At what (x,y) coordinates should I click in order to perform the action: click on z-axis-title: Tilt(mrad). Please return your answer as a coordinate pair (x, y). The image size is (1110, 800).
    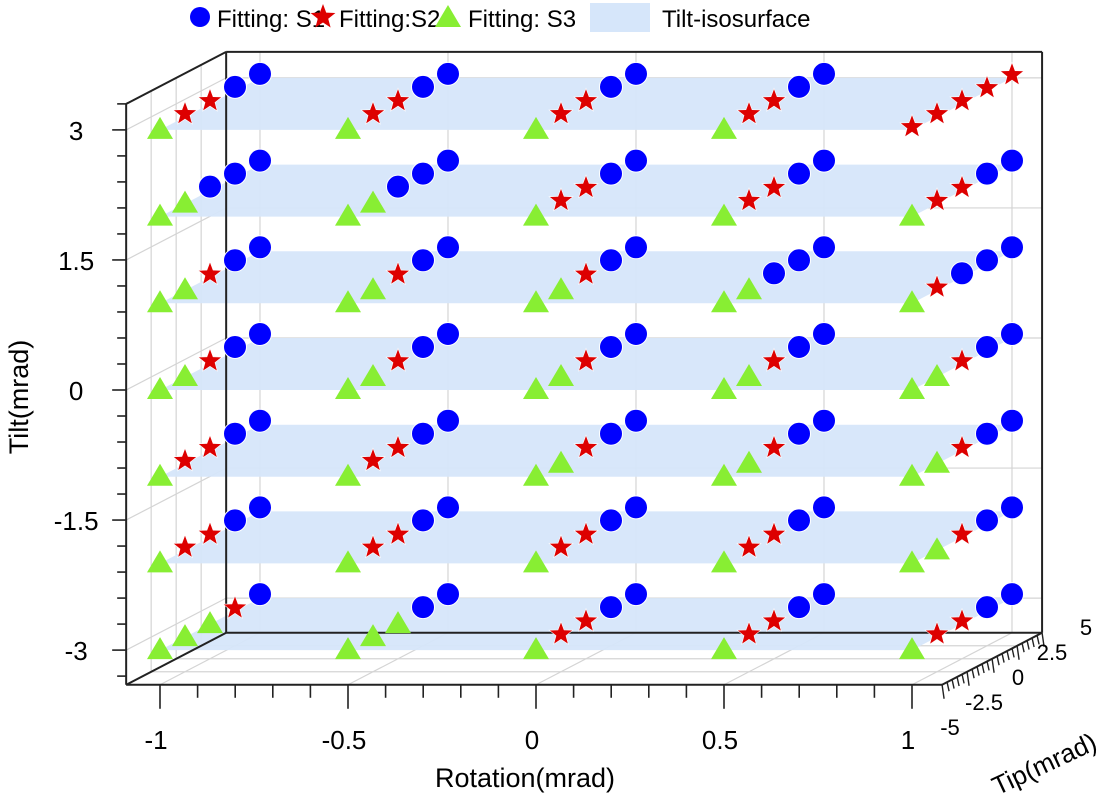
    Looking at the image, I should click on (19, 397).